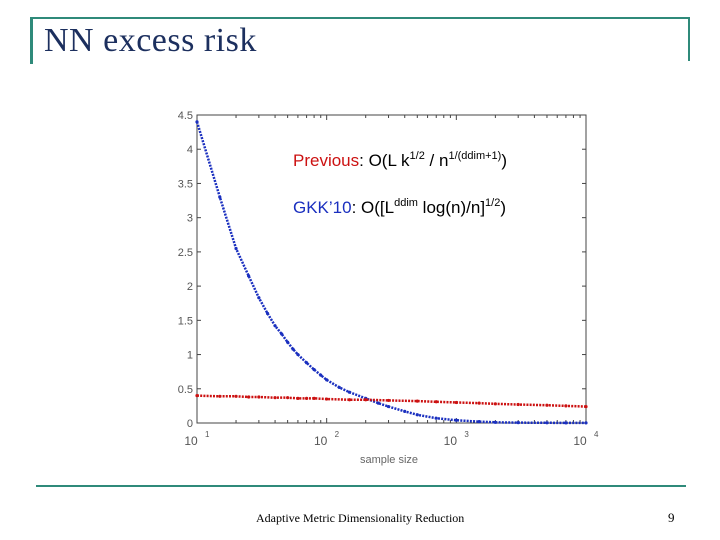 The width and height of the screenshot is (720, 540). I want to click on title-right-rule, so click(689, 39).